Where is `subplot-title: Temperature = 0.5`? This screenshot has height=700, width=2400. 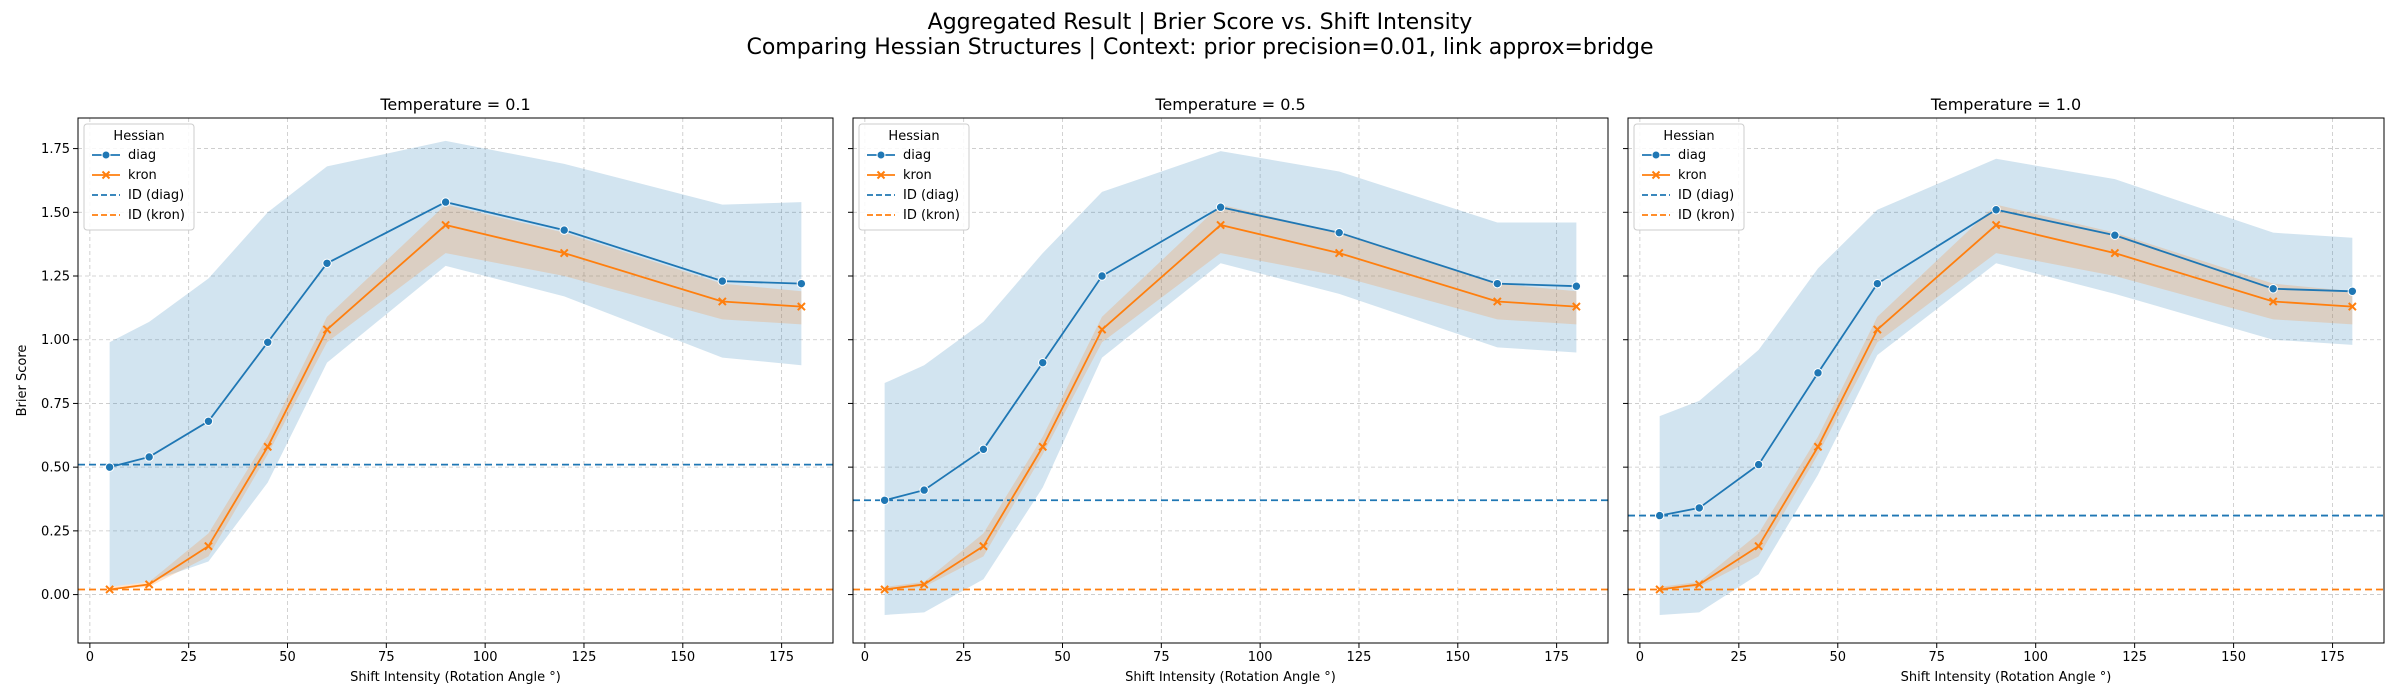 subplot-title: Temperature = 0.5 is located at coordinates (1229, 104).